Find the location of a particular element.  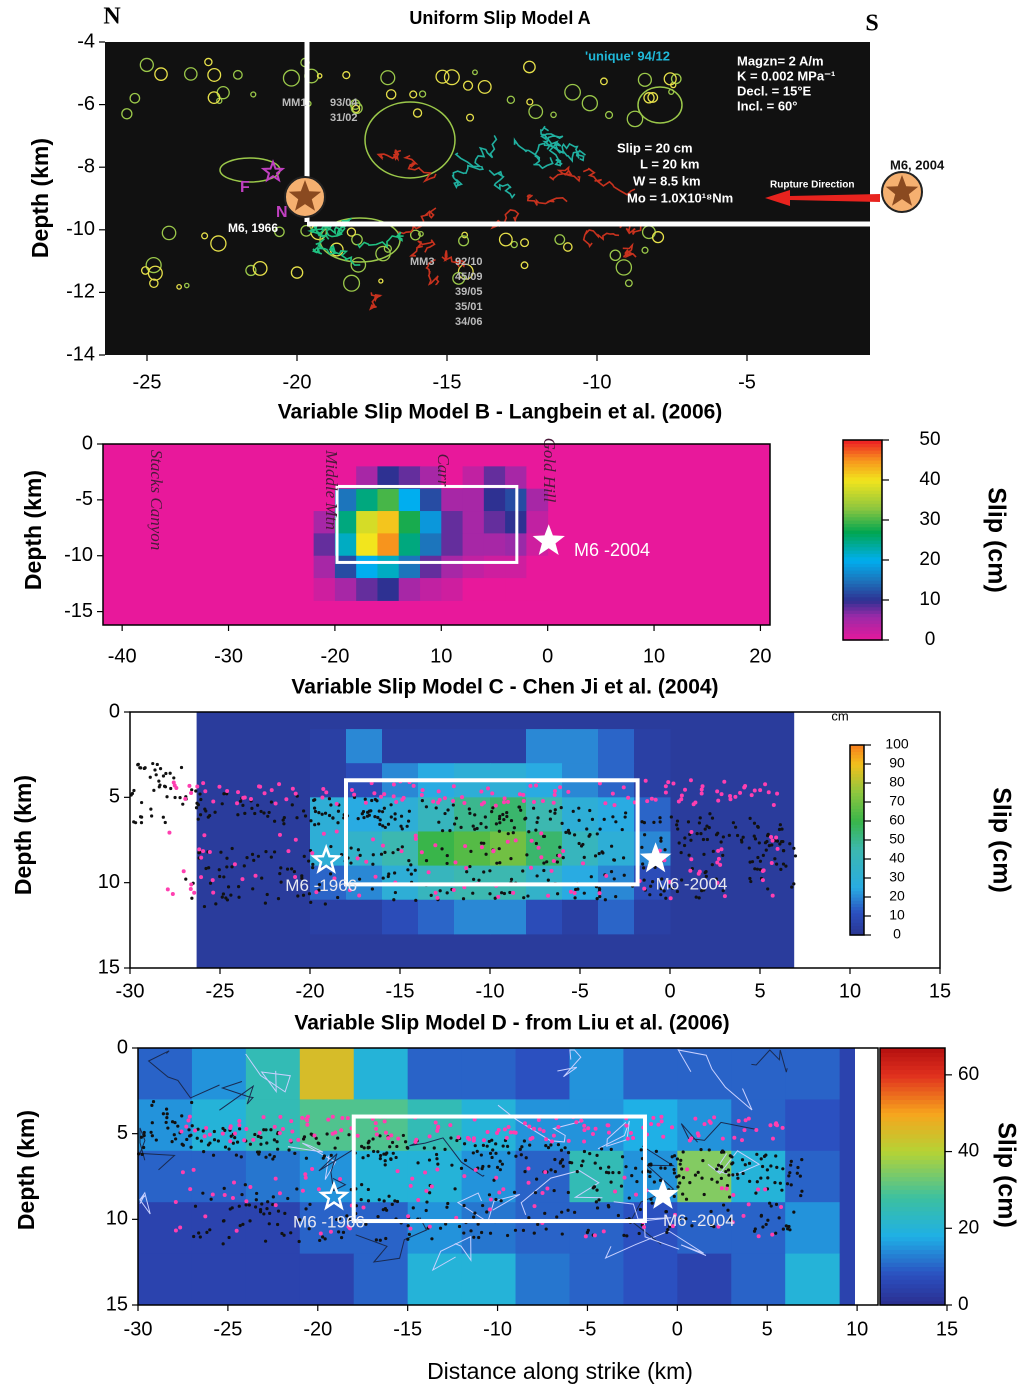

anomaly-contour is located at coordinates (552, 142).